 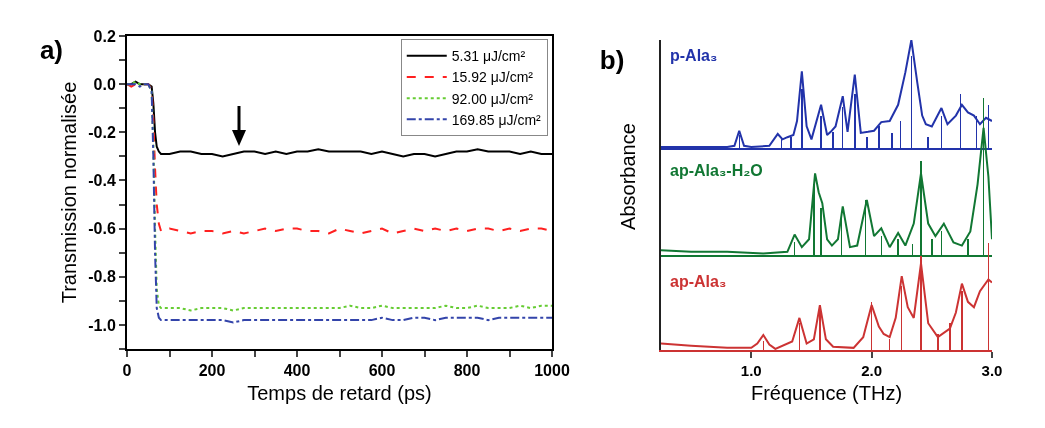 What do you see at coordinates (488, 56) in the screenshot?
I see `legend-label: 5.31 μJ/cm²` at bounding box center [488, 56].